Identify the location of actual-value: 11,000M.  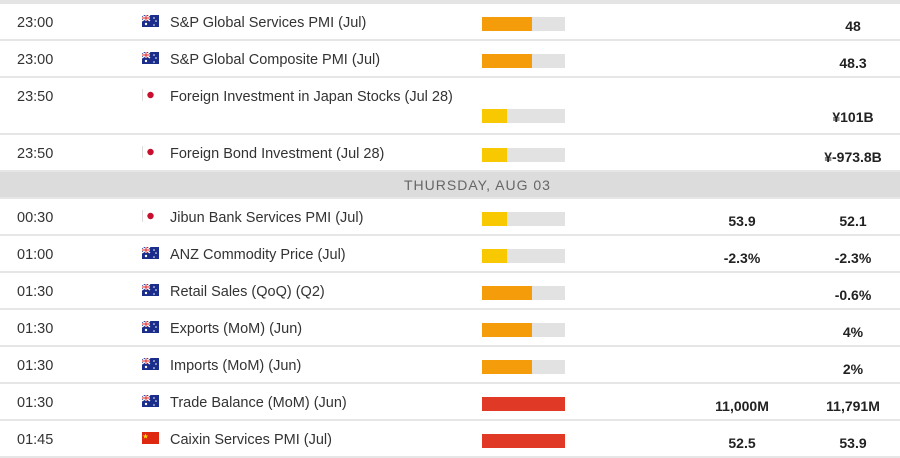
(742, 406).